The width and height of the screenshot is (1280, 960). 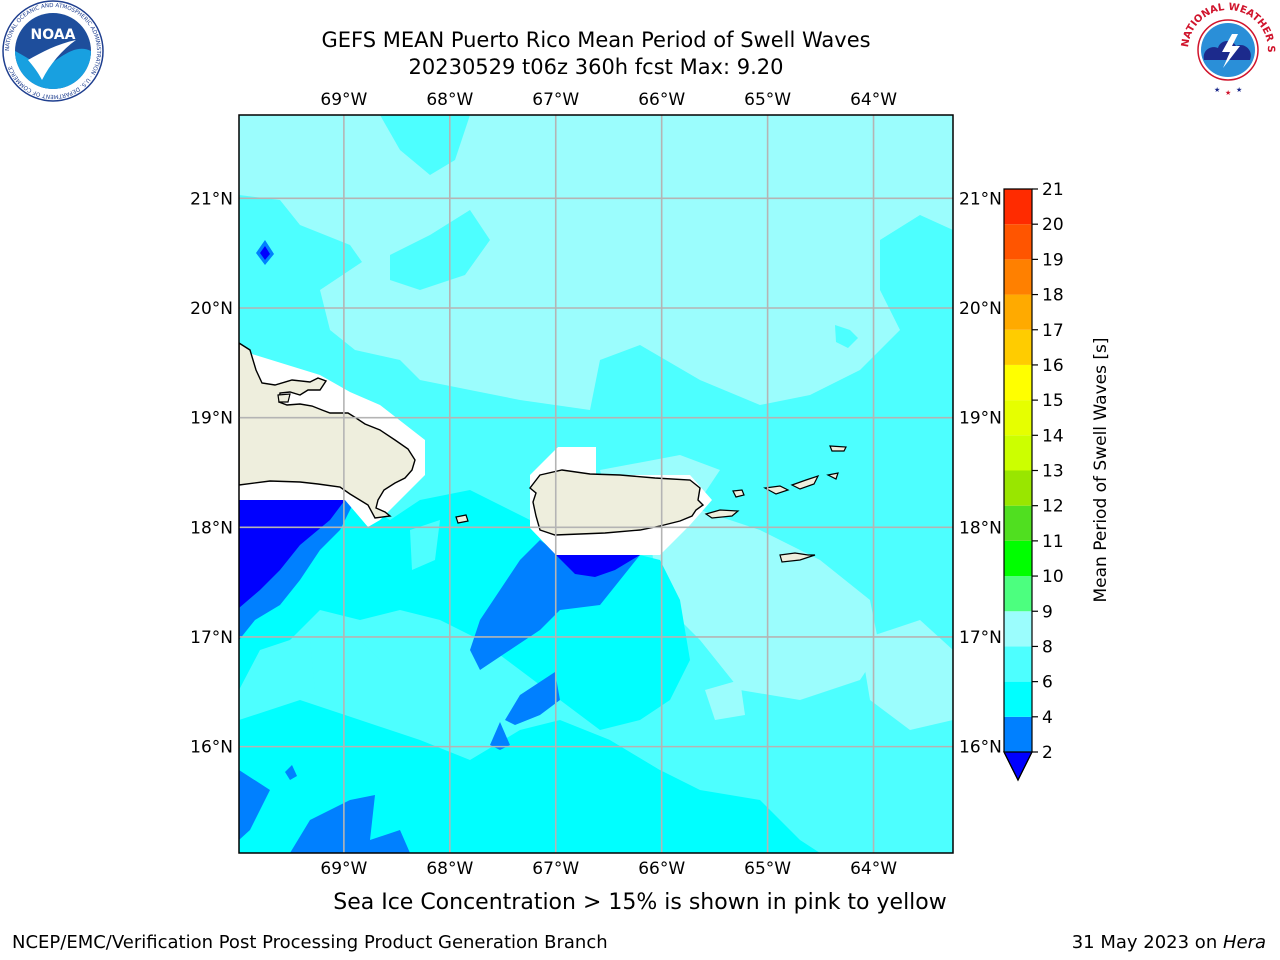 I want to click on footer-date: 31 May 2023 on Hera, so click(x=1169, y=942).